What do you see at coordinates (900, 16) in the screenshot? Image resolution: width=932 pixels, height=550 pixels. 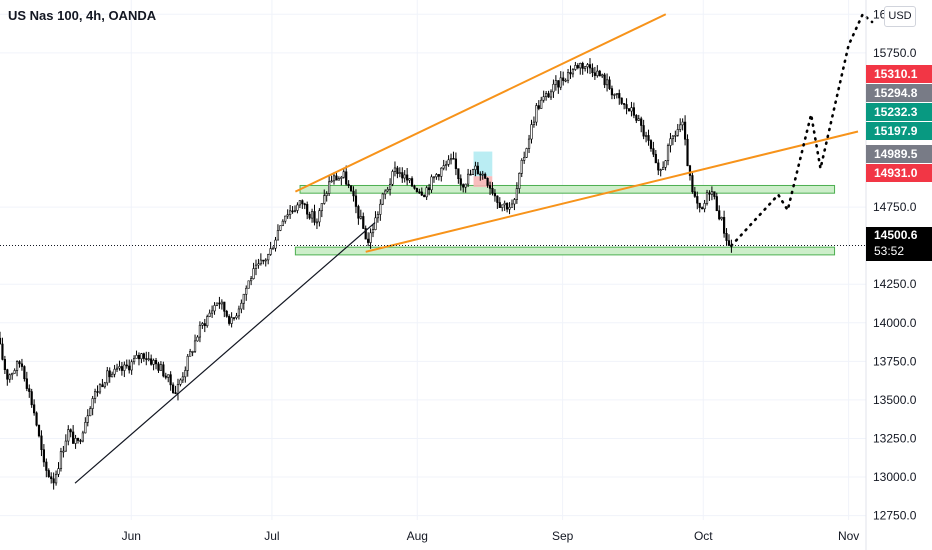 I see `currency-button: USD` at bounding box center [900, 16].